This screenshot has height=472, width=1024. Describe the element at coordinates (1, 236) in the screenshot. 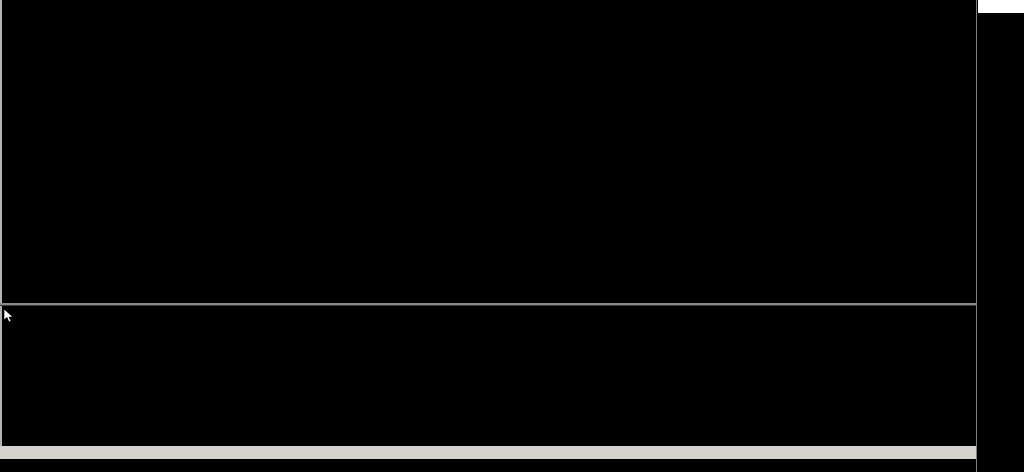

I see `window-border` at that location.